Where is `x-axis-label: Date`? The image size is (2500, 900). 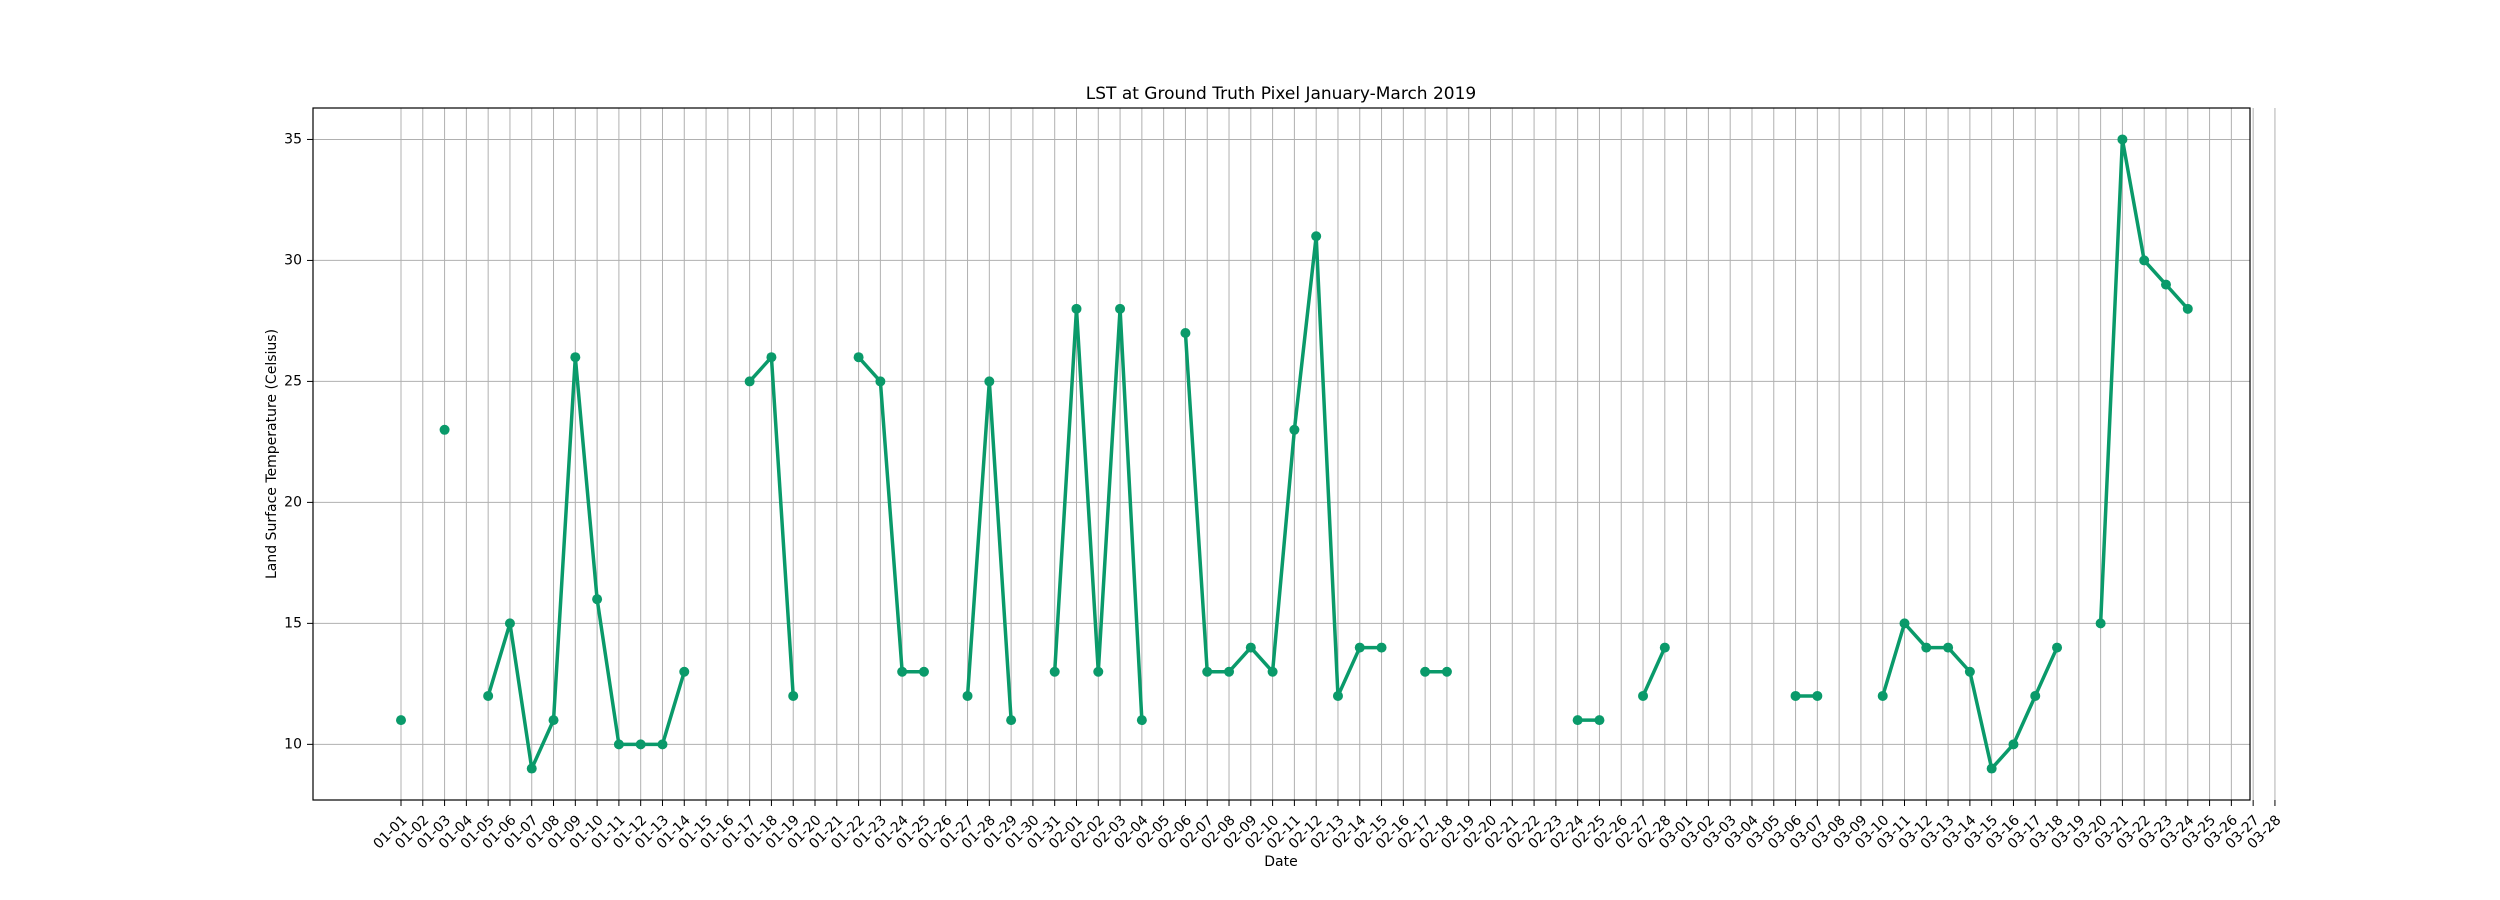 x-axis-label: Date is located at coordinates (1280, 862).